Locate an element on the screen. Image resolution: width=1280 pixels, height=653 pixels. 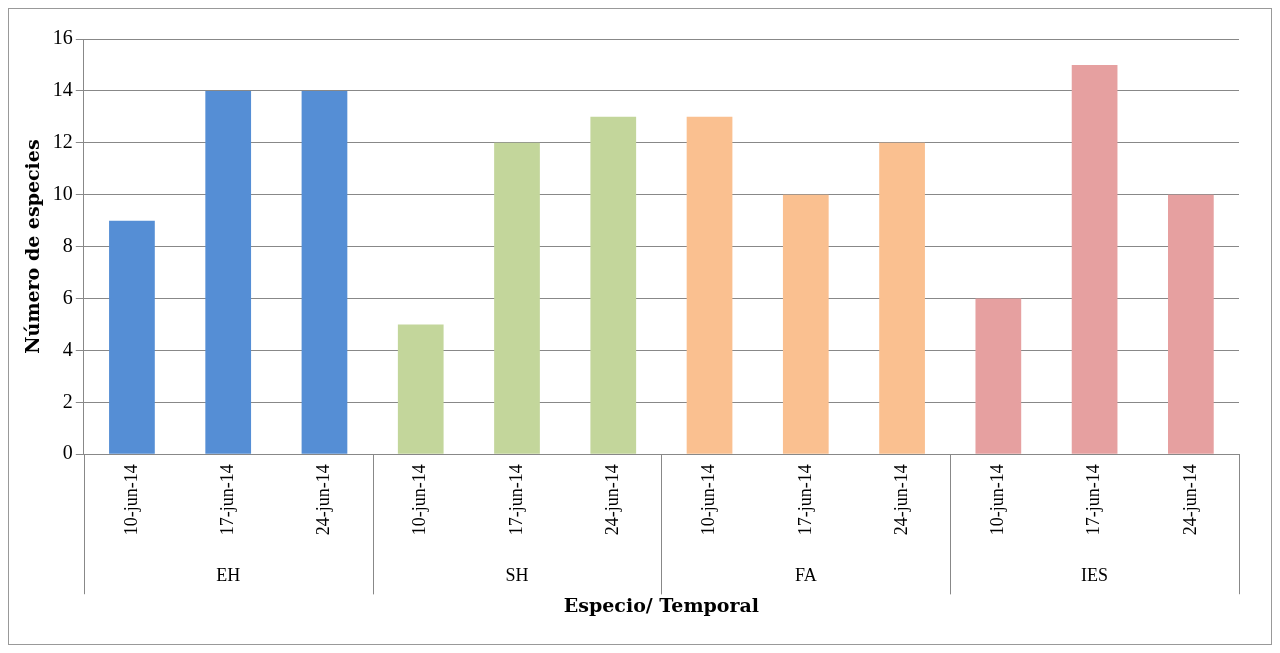
y-tick-label: 0 is located at coordinates (67, 452).